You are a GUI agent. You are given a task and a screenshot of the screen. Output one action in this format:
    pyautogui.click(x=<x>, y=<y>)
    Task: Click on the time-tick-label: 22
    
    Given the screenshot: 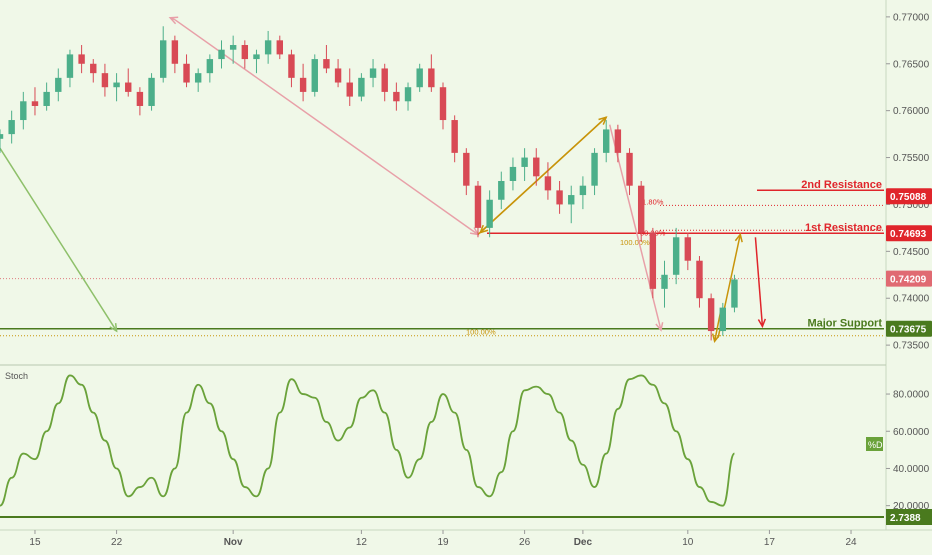 What is the action you would take?
    pyautogui.click(x=117, y=542)
    